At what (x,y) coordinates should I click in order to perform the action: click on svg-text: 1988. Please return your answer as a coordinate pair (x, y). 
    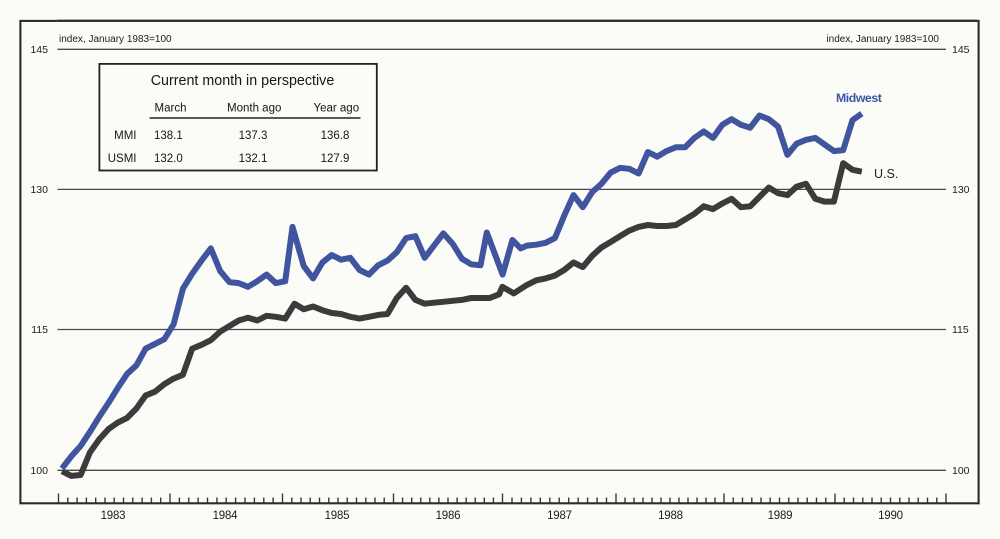
    Looking at the image, I should click on (670, 516).